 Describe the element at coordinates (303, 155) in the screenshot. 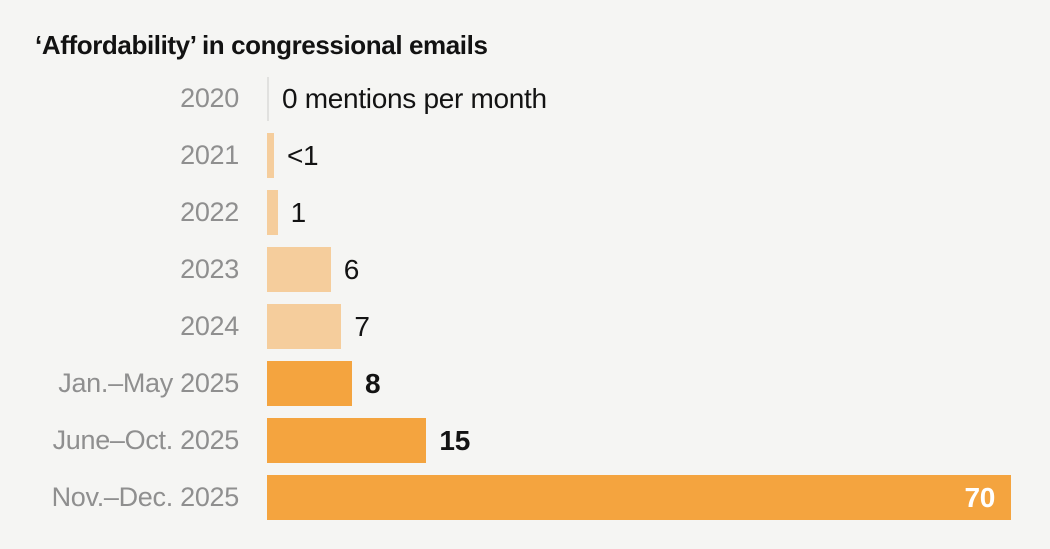

I see `value-label: <1` at that location.